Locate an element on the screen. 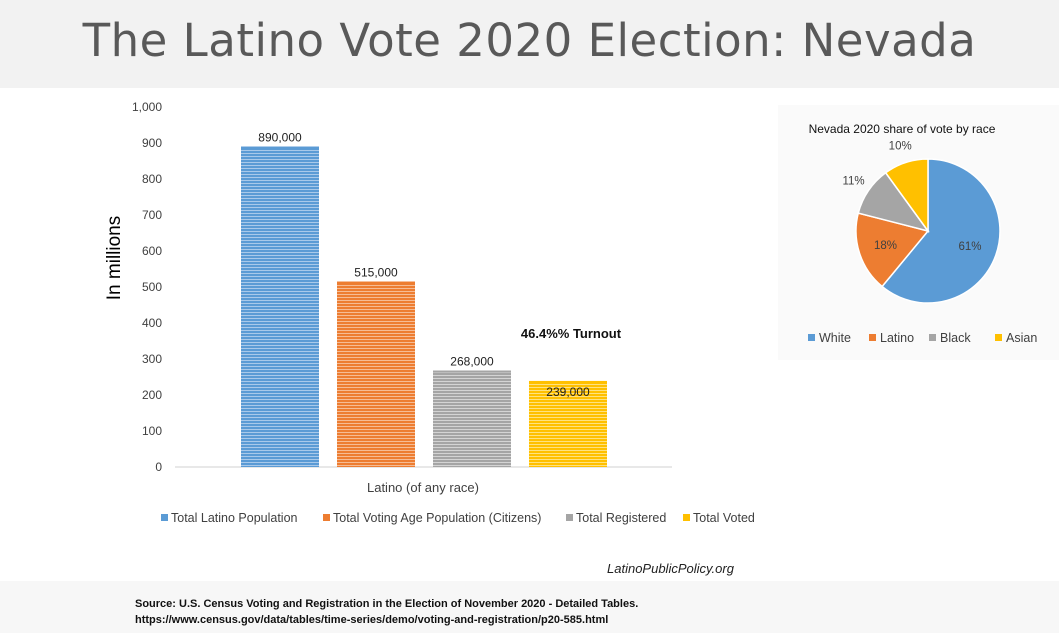  pie-data-label: 61% is located at coordinates (969, 247).